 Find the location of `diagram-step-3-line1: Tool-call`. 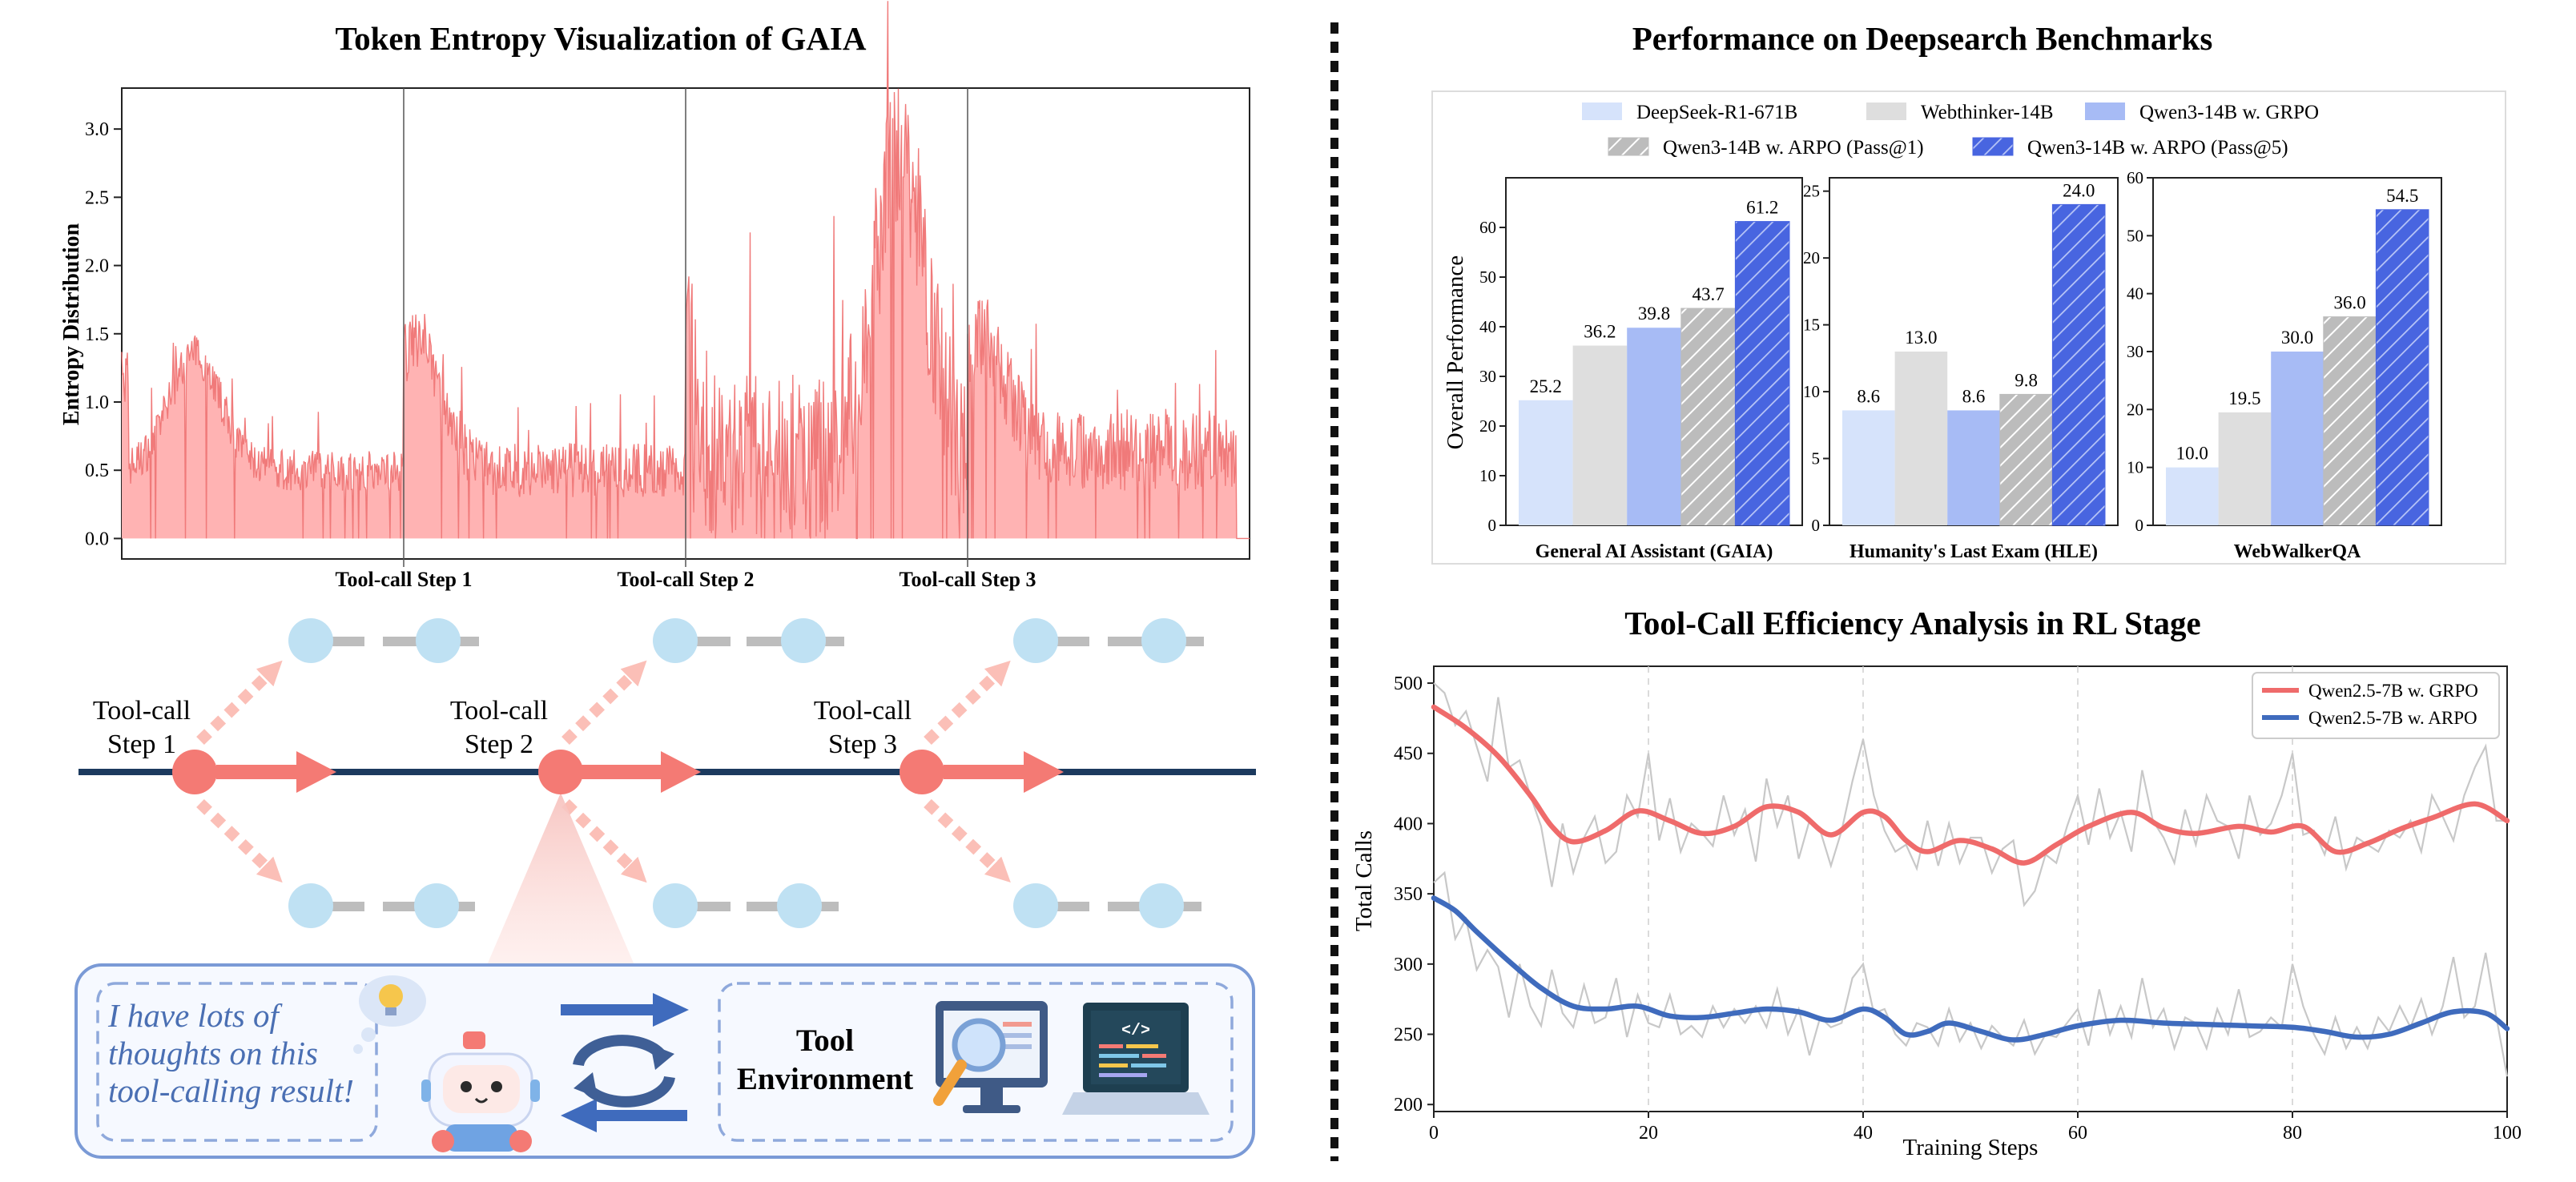

diagram-step-3-line1: Tool-call is located at coordinates (863, 711).